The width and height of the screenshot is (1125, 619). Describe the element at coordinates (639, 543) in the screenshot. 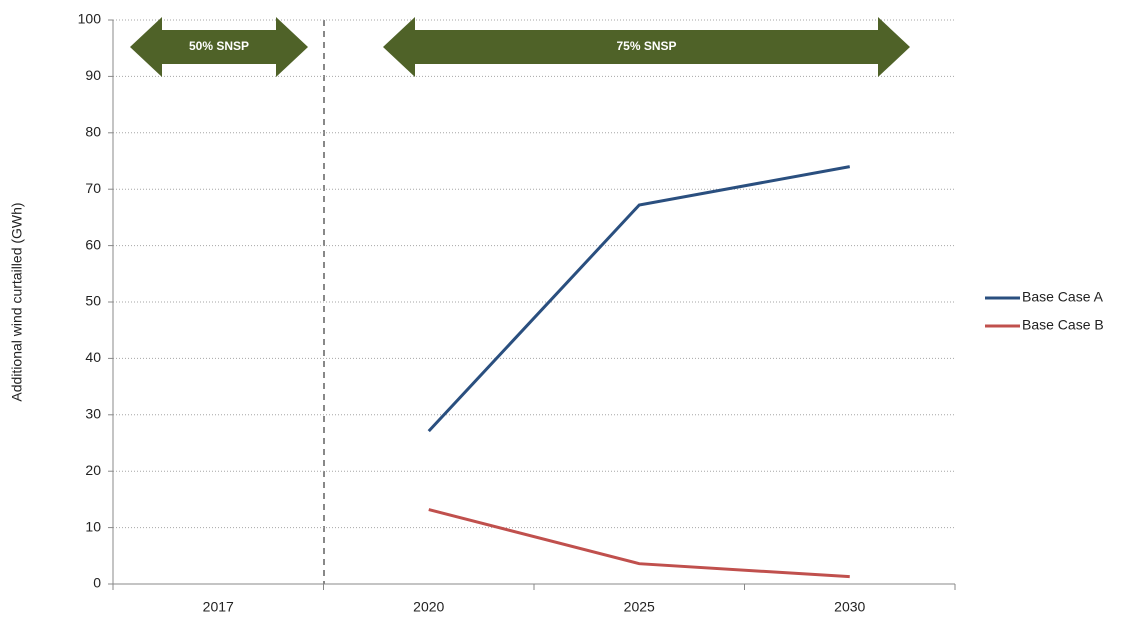

I see `series-line` at that location.